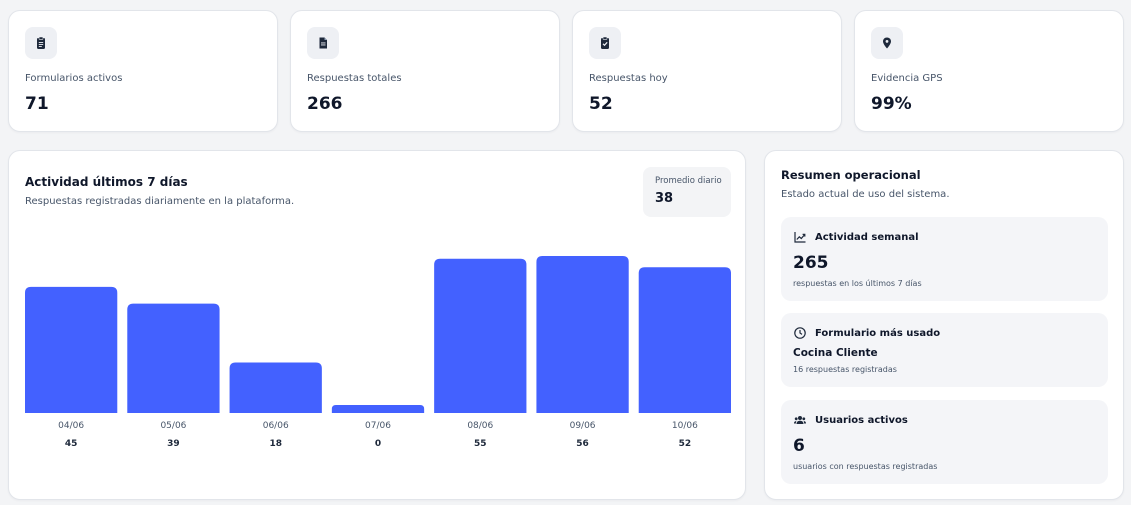  What do you see at coordinates (71, 444) in the screenshot?
I see `chart-value-label: 45` at bounding box center [71, 444].